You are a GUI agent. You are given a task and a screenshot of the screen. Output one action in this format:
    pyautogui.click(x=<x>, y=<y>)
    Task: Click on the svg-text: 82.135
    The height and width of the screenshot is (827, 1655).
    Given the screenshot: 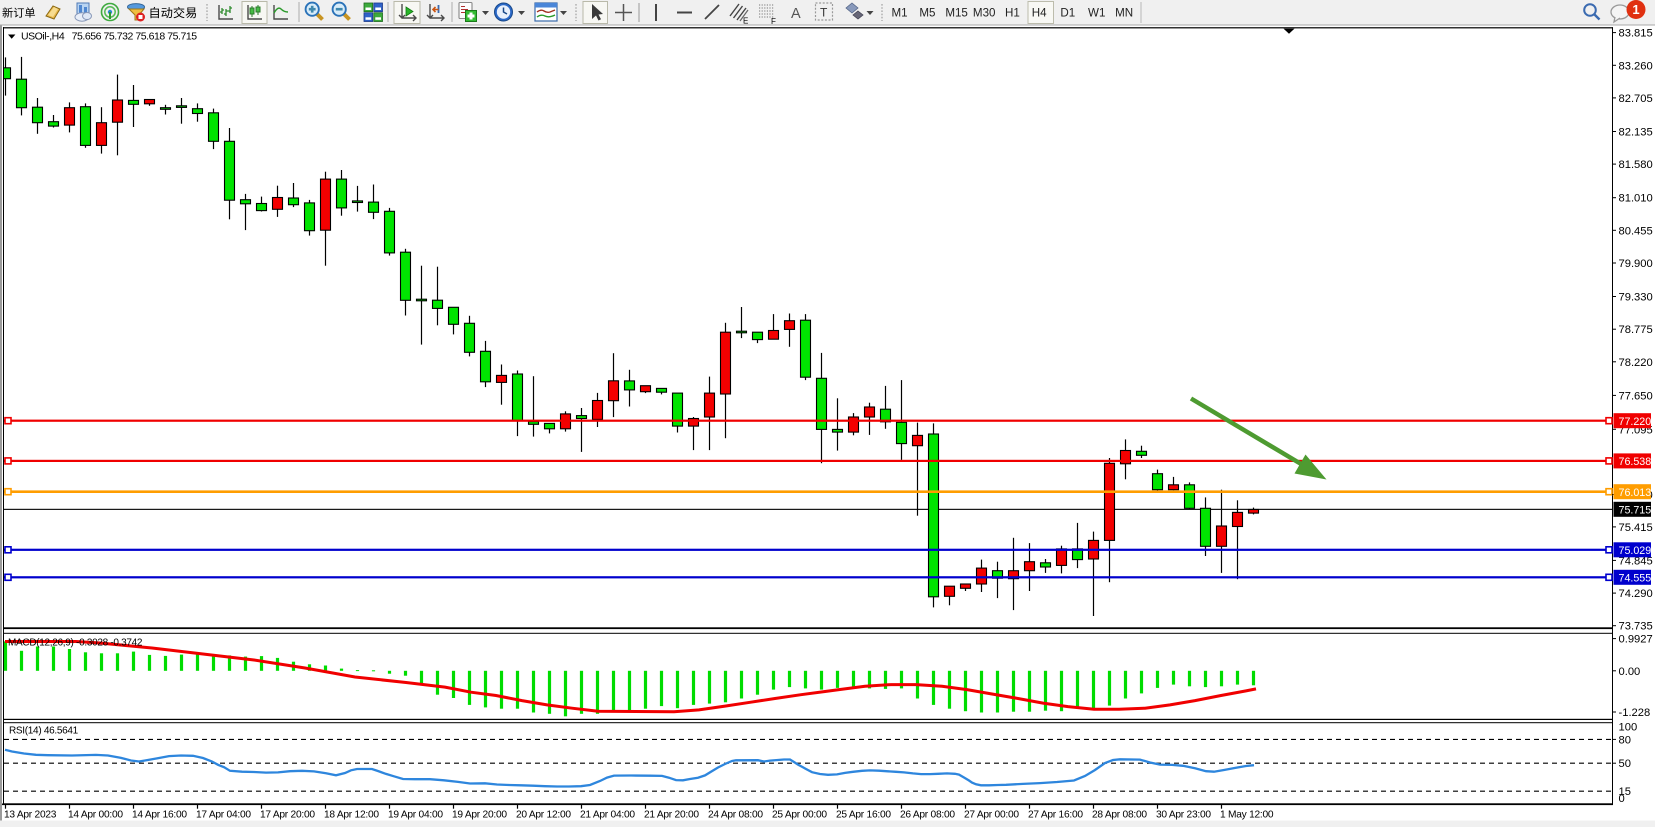 What is the action you would take?
    pyautogui.click(x=1636, y=133)
    